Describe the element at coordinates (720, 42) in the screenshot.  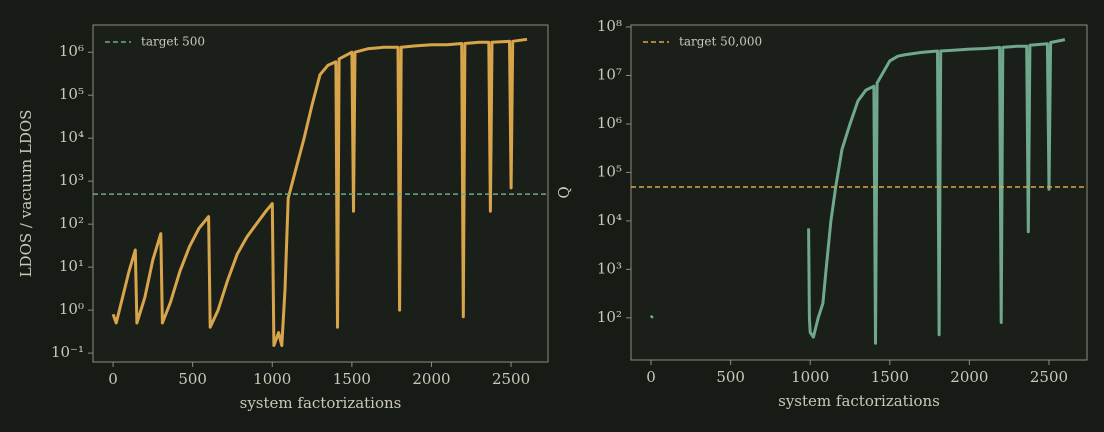
I see `legend-label: target 50,000` at that location.